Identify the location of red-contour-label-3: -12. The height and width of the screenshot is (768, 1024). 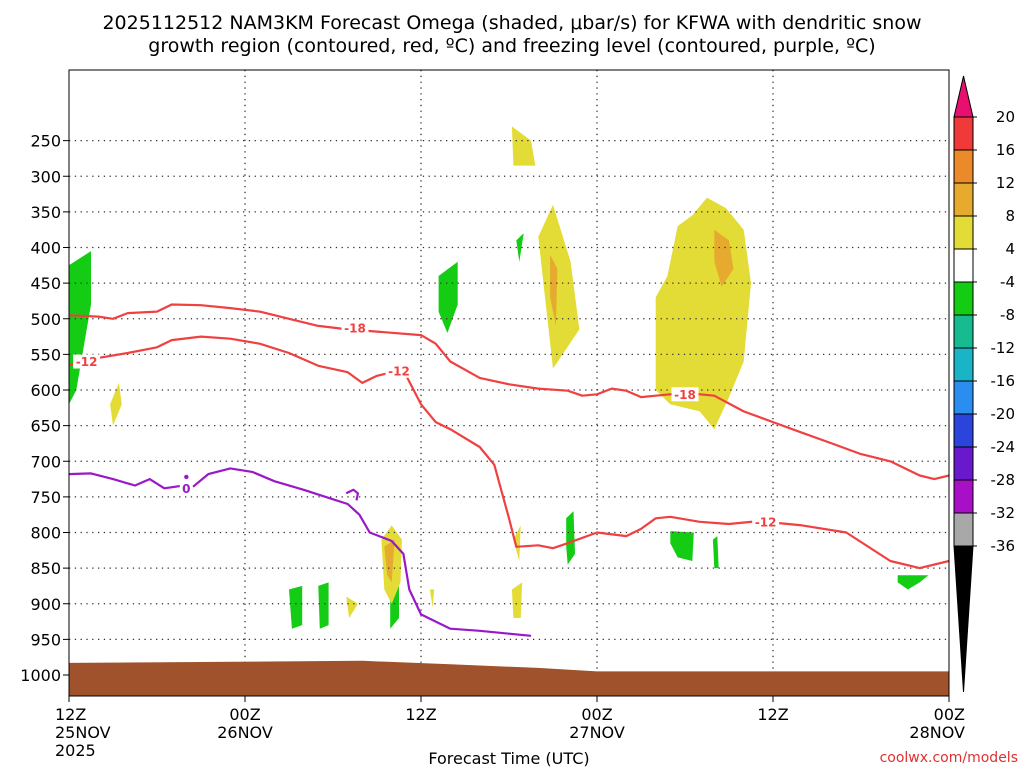
(399, 371).